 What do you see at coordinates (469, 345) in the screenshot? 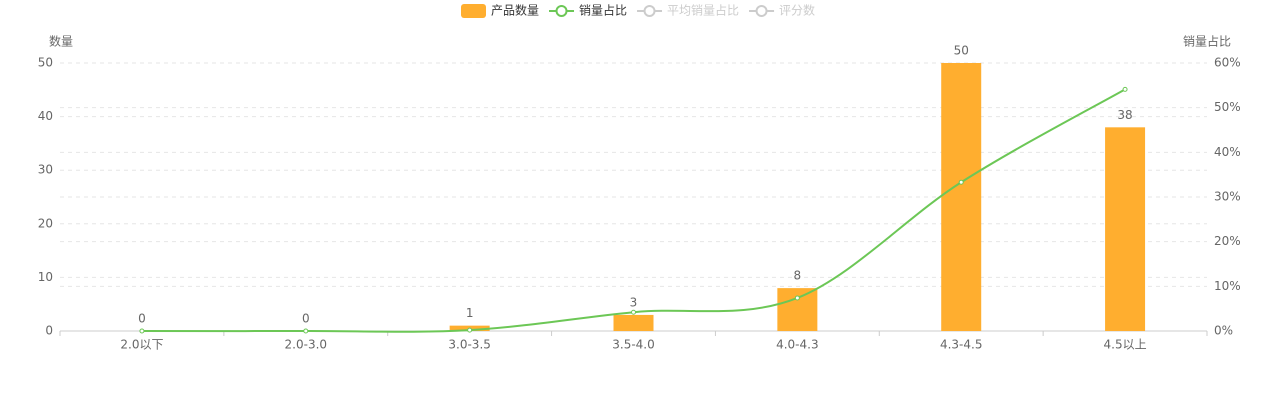
I see `x-tick-label: 3.0-3.5` at bounding box center [469, 345].